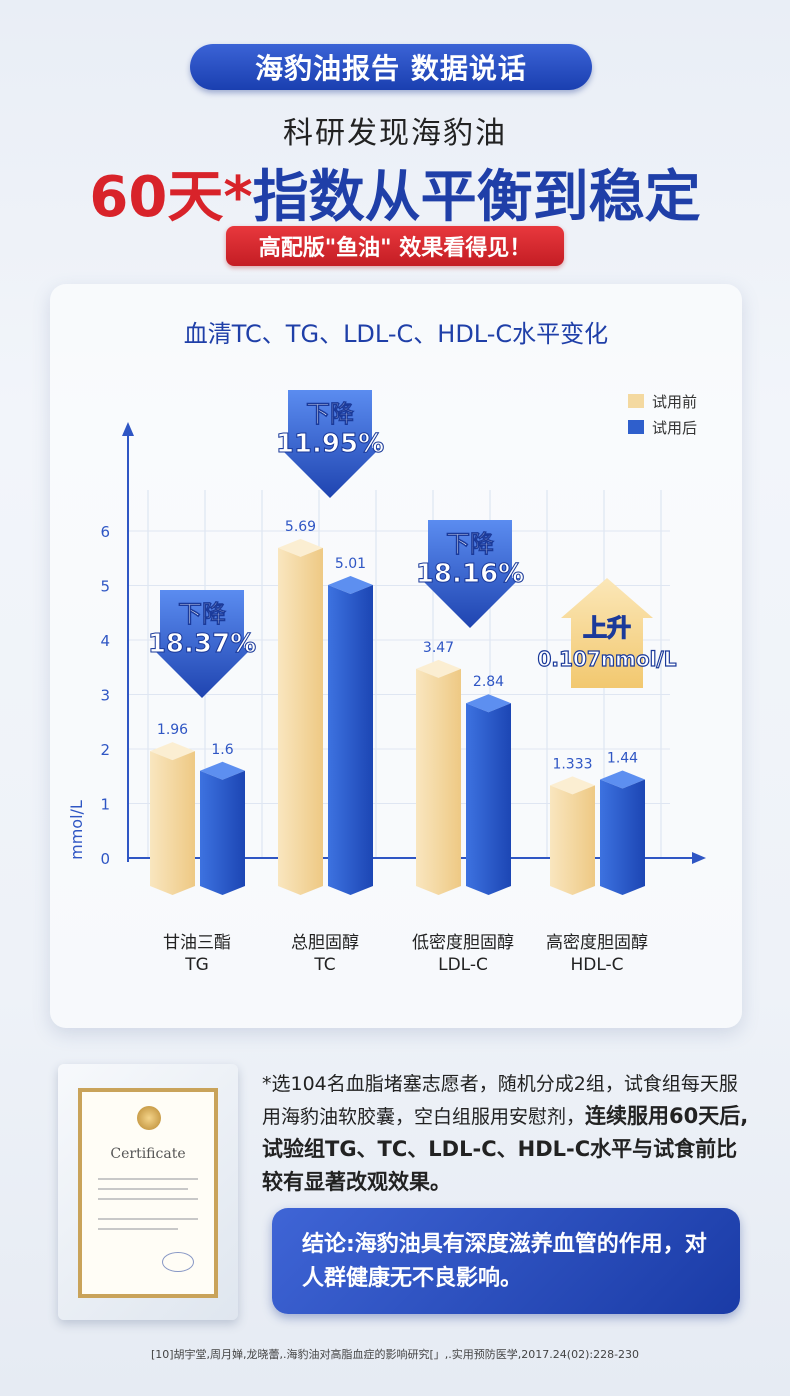 The width and height of the screenshot is (790, 1396). Describe the element at coordinates (438, 648) in the screenshot. I see `data-label: 3.47` at that location.